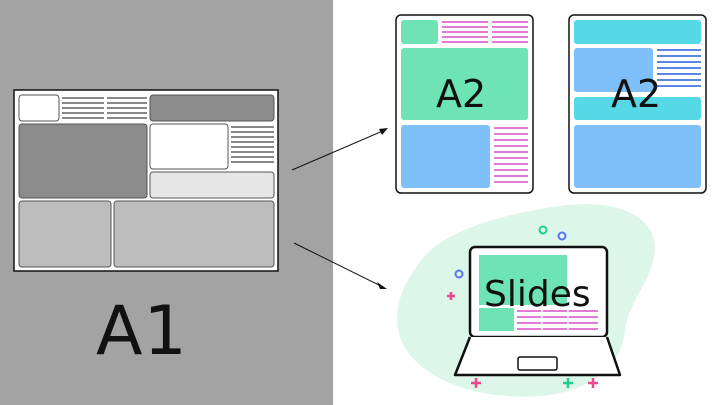 This screenshot has width=720, height=405. I want to click on a1-label: A1, so click(142, 331).